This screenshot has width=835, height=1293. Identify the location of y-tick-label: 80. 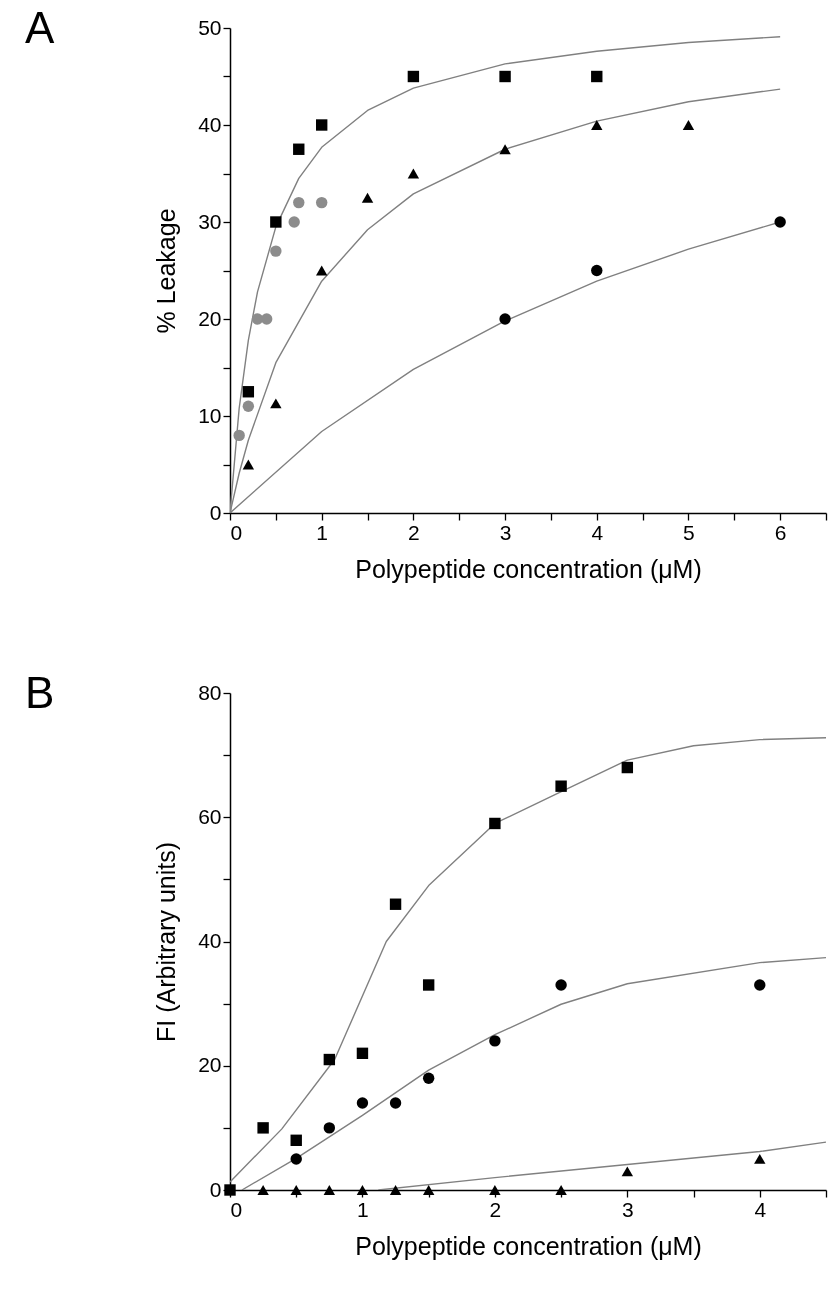
(210, 692).